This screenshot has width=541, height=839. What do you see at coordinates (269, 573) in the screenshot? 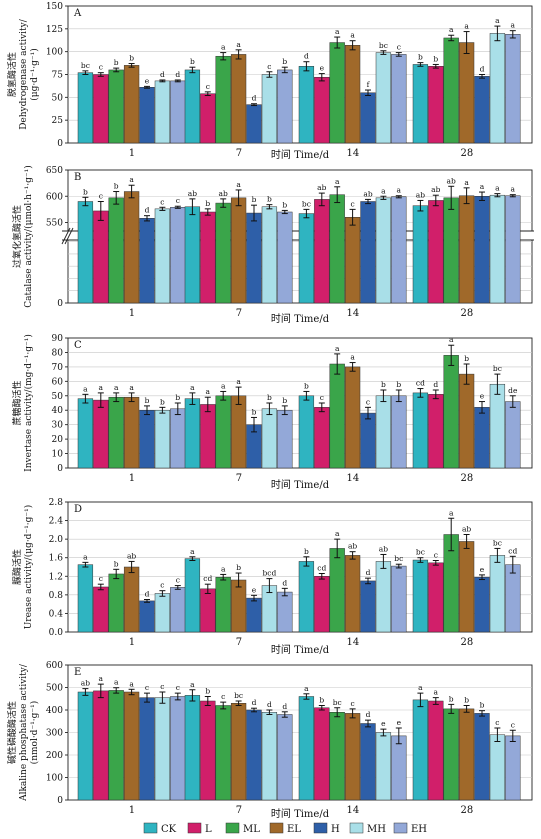
I see `significance-letter: bcd` at bounding box center [269, 573].